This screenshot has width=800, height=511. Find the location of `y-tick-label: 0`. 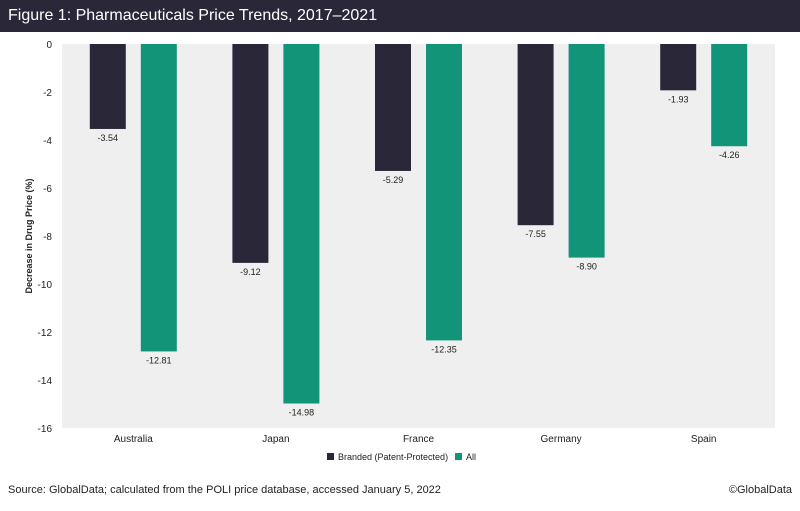

y-tick-label: 0 is located at coordinates (49, 45).